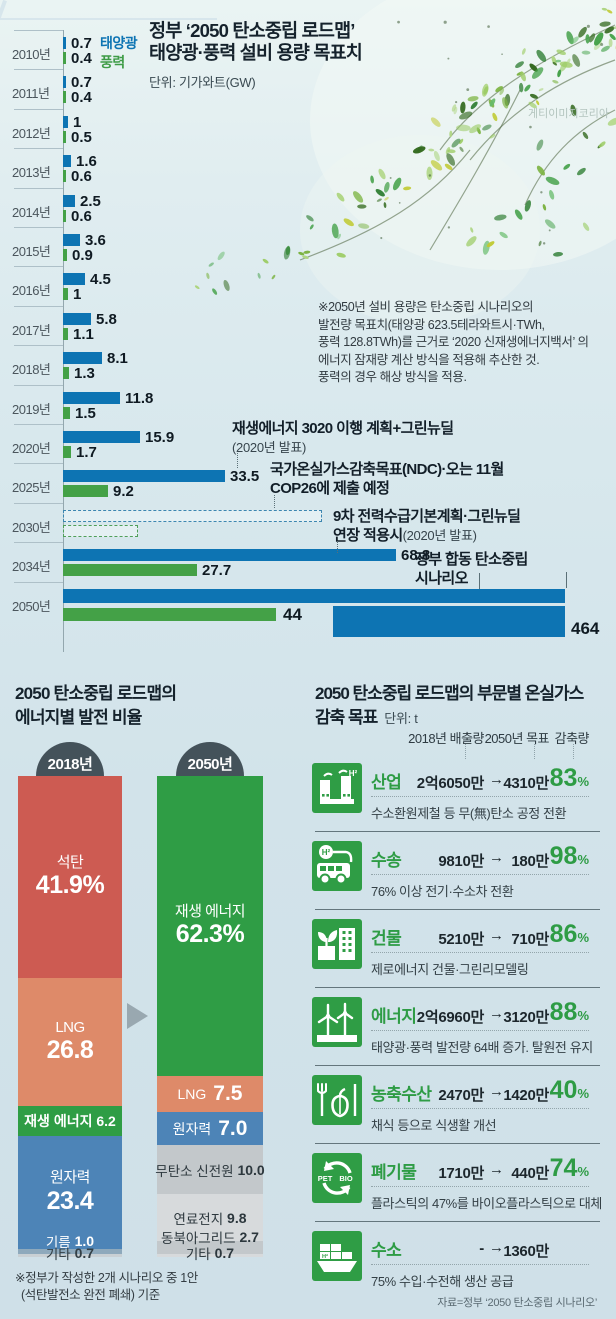 The image size is (616, 1319). I want to click on percent-number: 74, so click(563, 1168).